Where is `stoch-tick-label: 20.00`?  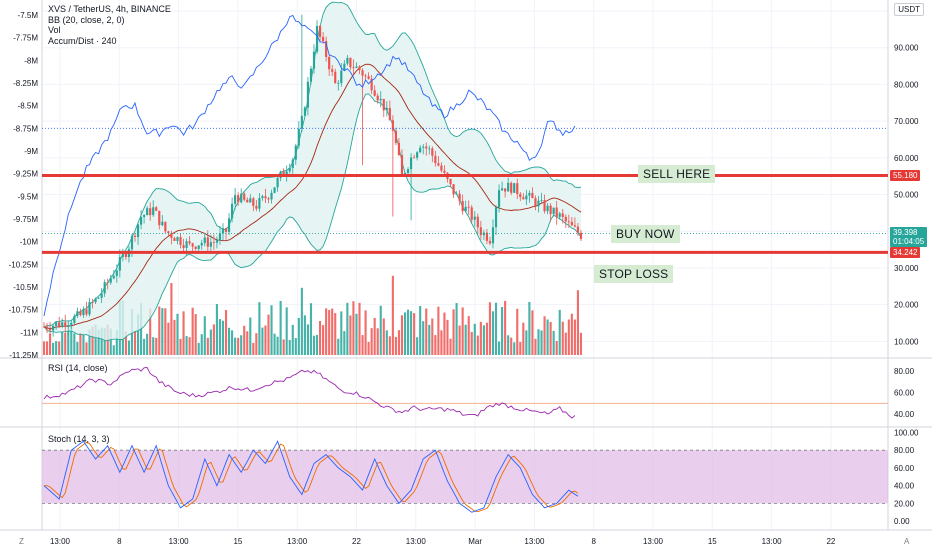 stoch-tick-label: 20.00 is located at coordinates (904, 503).